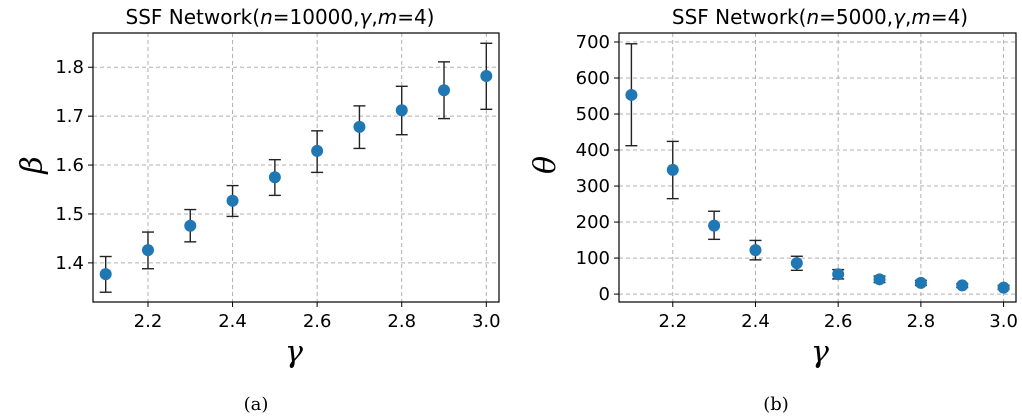 The height and width of the screenshot is (416, 1022). What do you see at coordinates (32, 165) in the screenshot?
I see `y-axis-label: β` at bounding box center [32, 165].